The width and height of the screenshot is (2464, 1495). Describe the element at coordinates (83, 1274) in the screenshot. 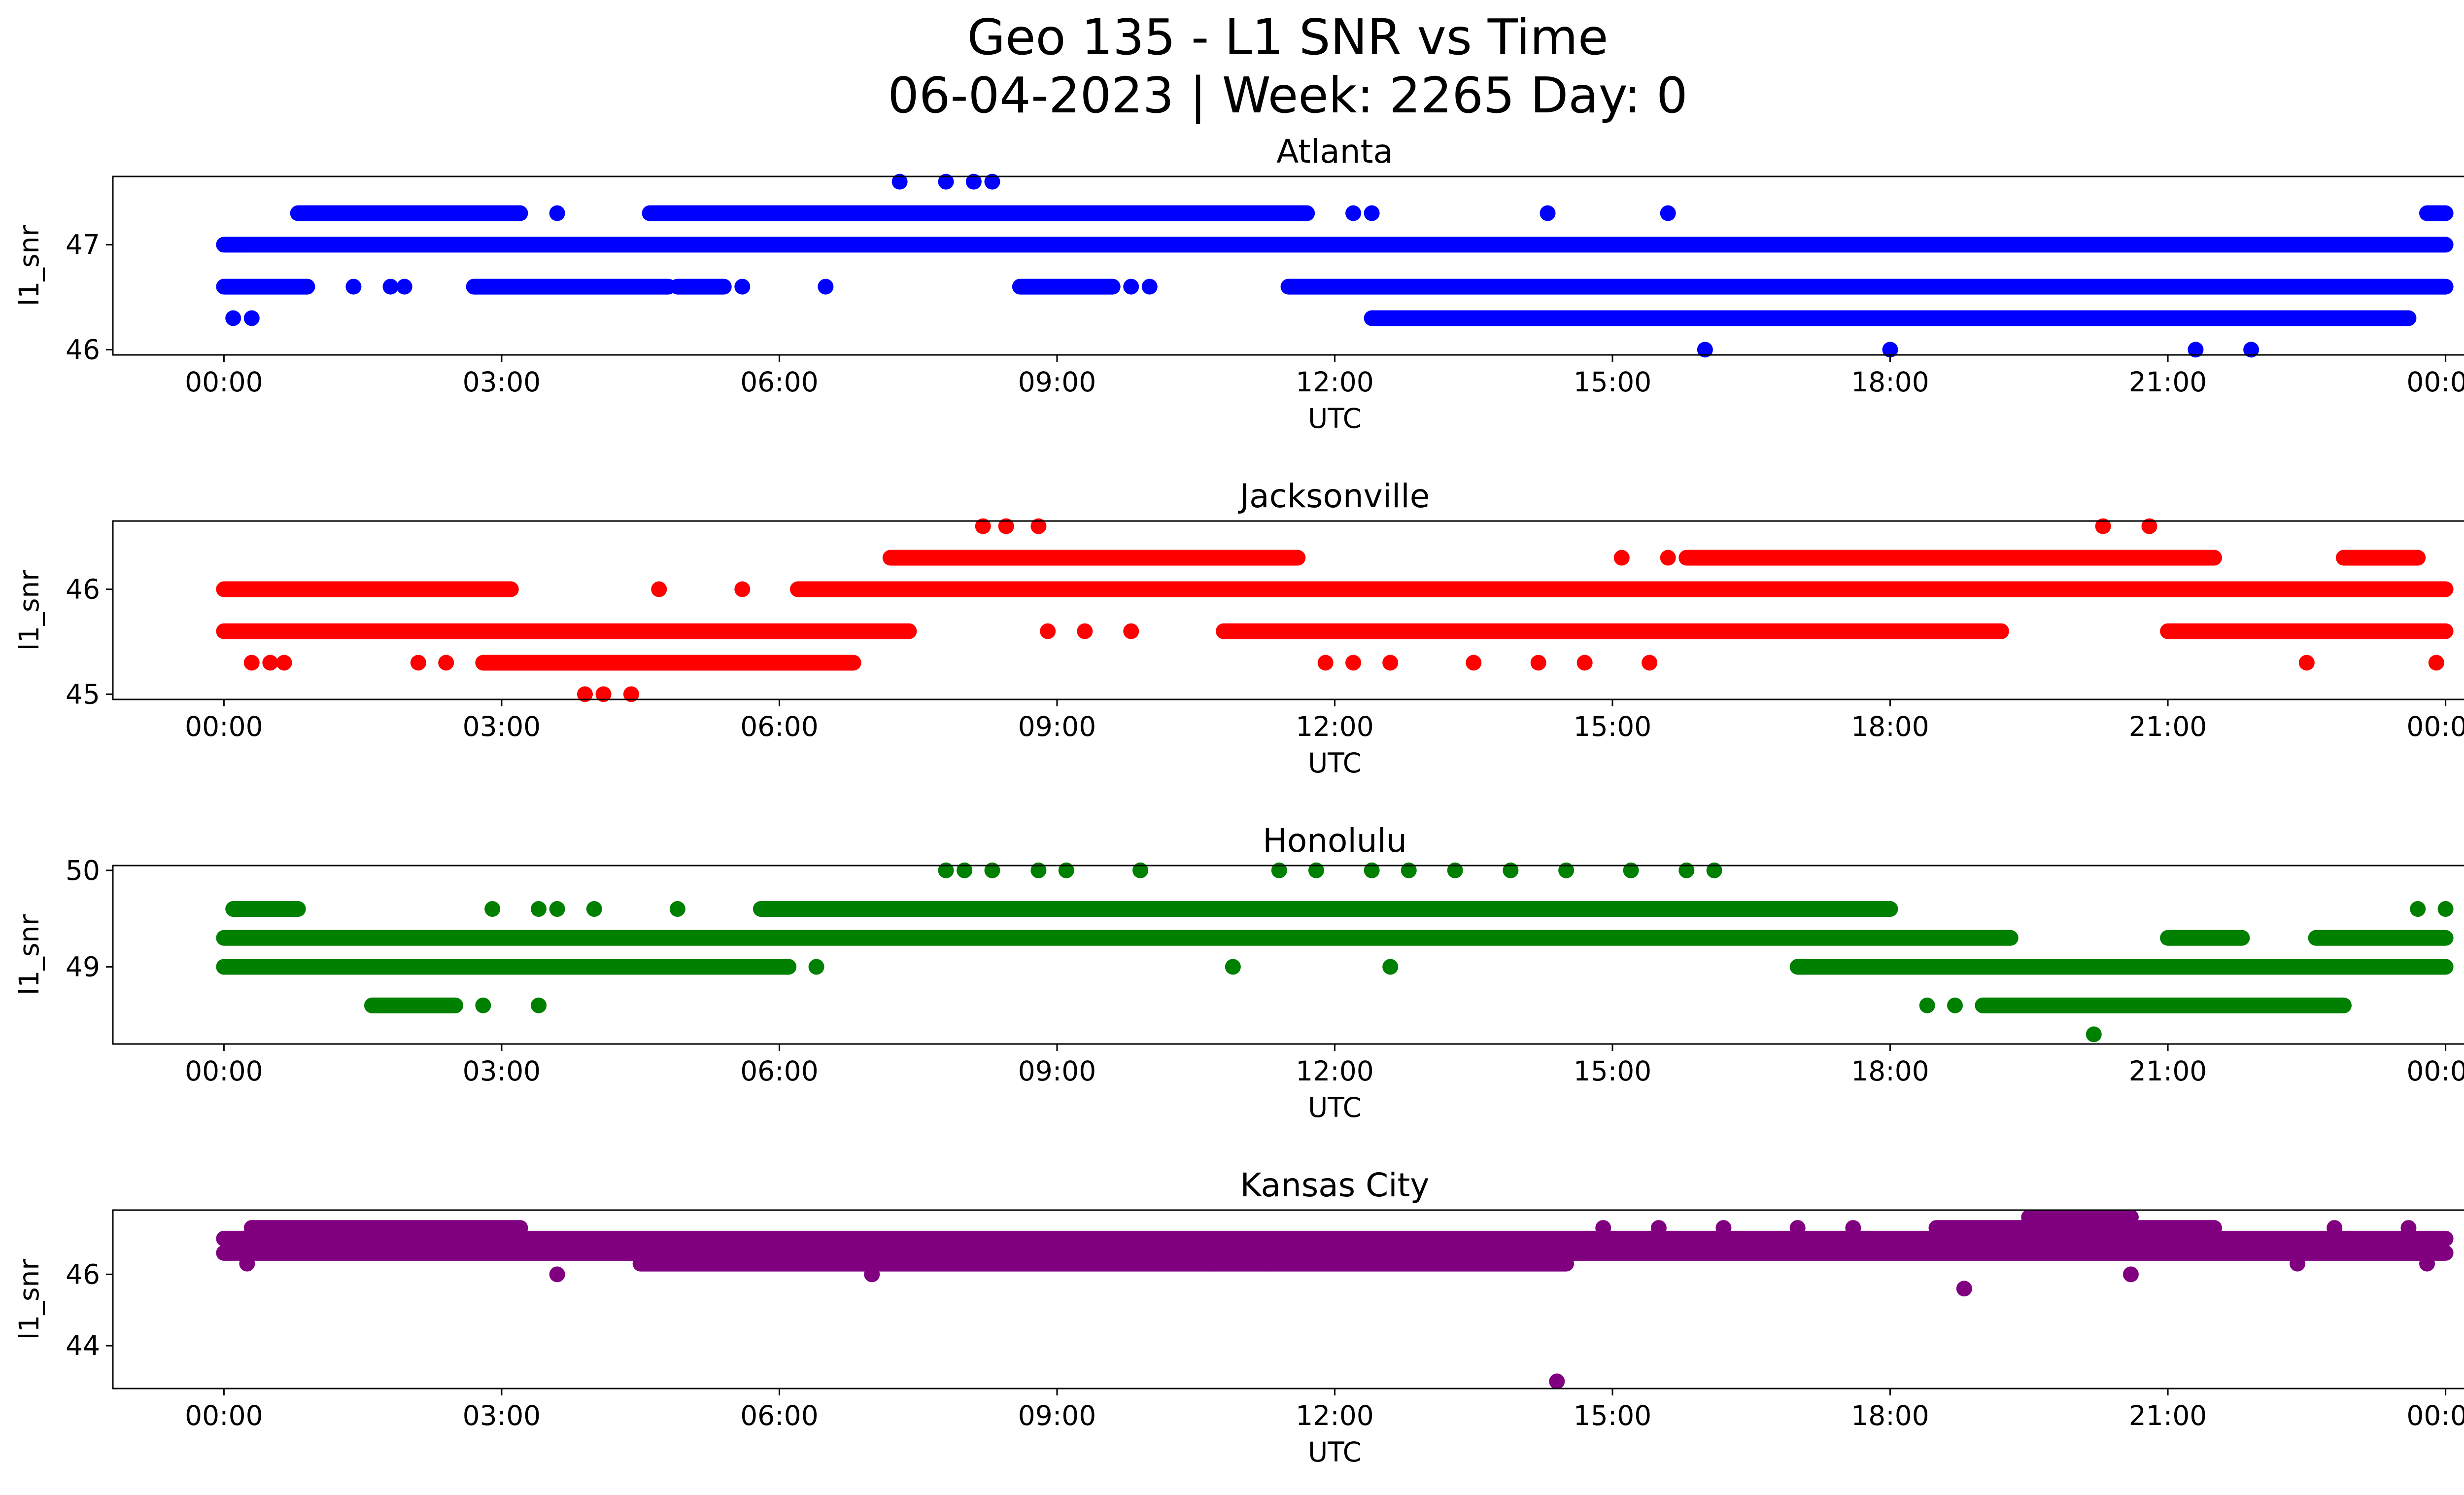

I see `y-tick-label: 46` at that location.